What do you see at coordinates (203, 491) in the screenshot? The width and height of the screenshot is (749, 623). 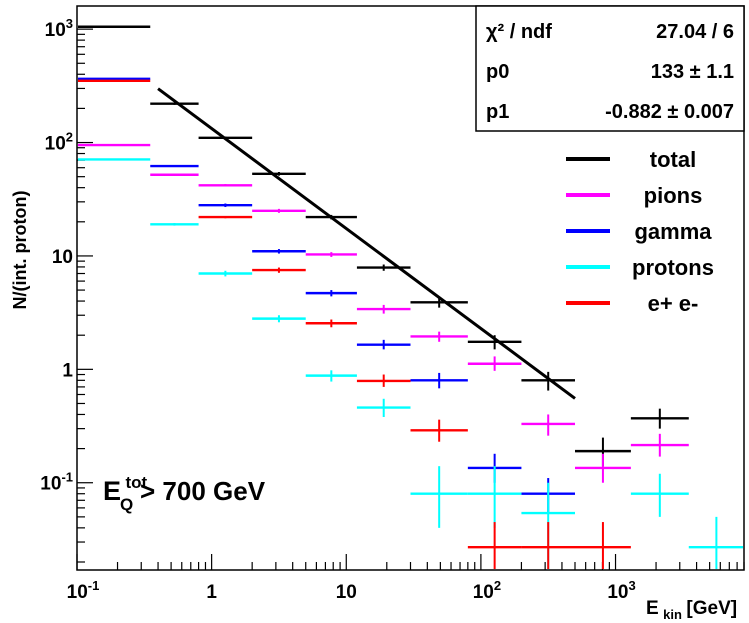 I see `energy-cut-value: > 700 GeV` at bounding box center [203, 491].